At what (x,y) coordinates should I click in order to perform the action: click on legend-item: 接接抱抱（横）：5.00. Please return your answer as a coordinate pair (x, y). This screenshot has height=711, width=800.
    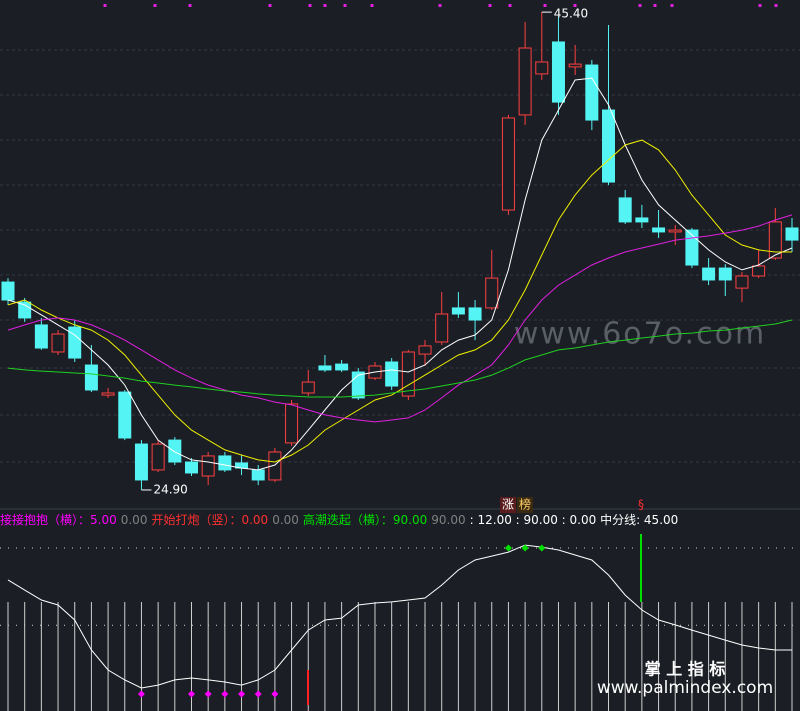
    Looking at the image, I should click on (58, 520).